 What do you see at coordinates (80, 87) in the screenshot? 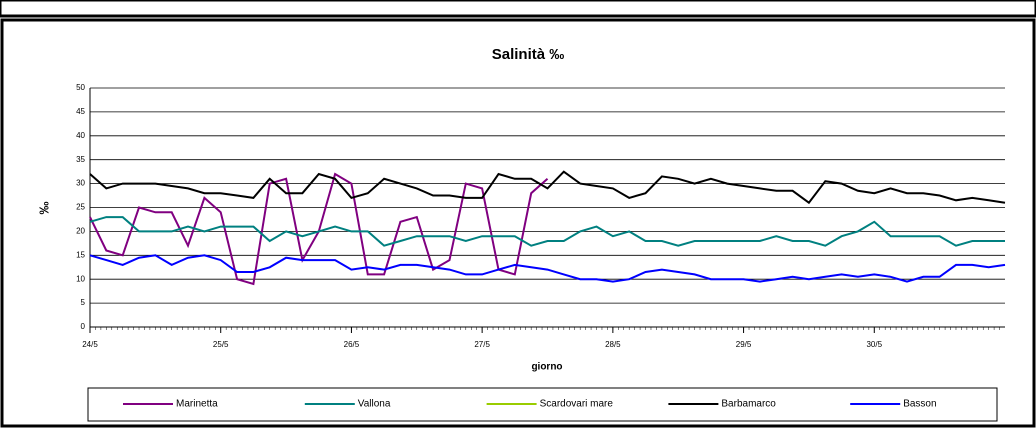
I see `y-tick-label: 50` at bounding box center [80, 87].